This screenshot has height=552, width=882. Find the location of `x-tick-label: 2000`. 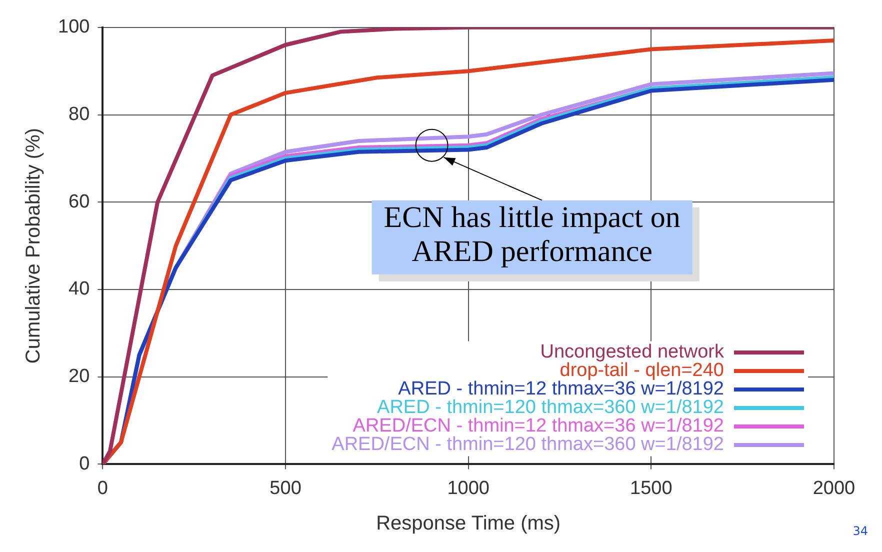

x-tick-label: 2000 is located at coordinates (834, 488).